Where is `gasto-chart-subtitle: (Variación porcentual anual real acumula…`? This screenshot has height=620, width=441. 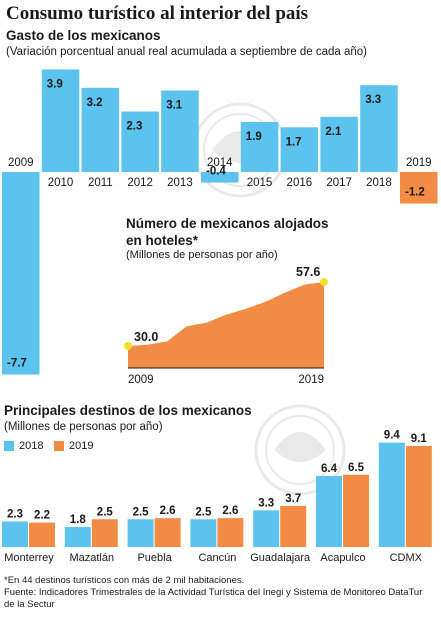
gasto-chart-subtitle: (Variación porcentual anual real acumula… is located at coordinates (186, 52).